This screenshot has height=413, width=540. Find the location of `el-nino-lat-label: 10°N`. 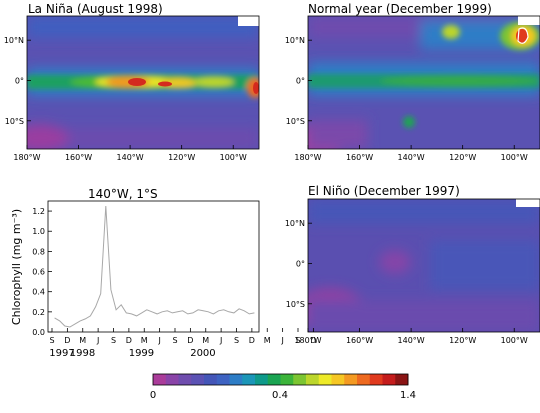

el-nino-lat-label: 10°N is located at coordinates (295, 223).